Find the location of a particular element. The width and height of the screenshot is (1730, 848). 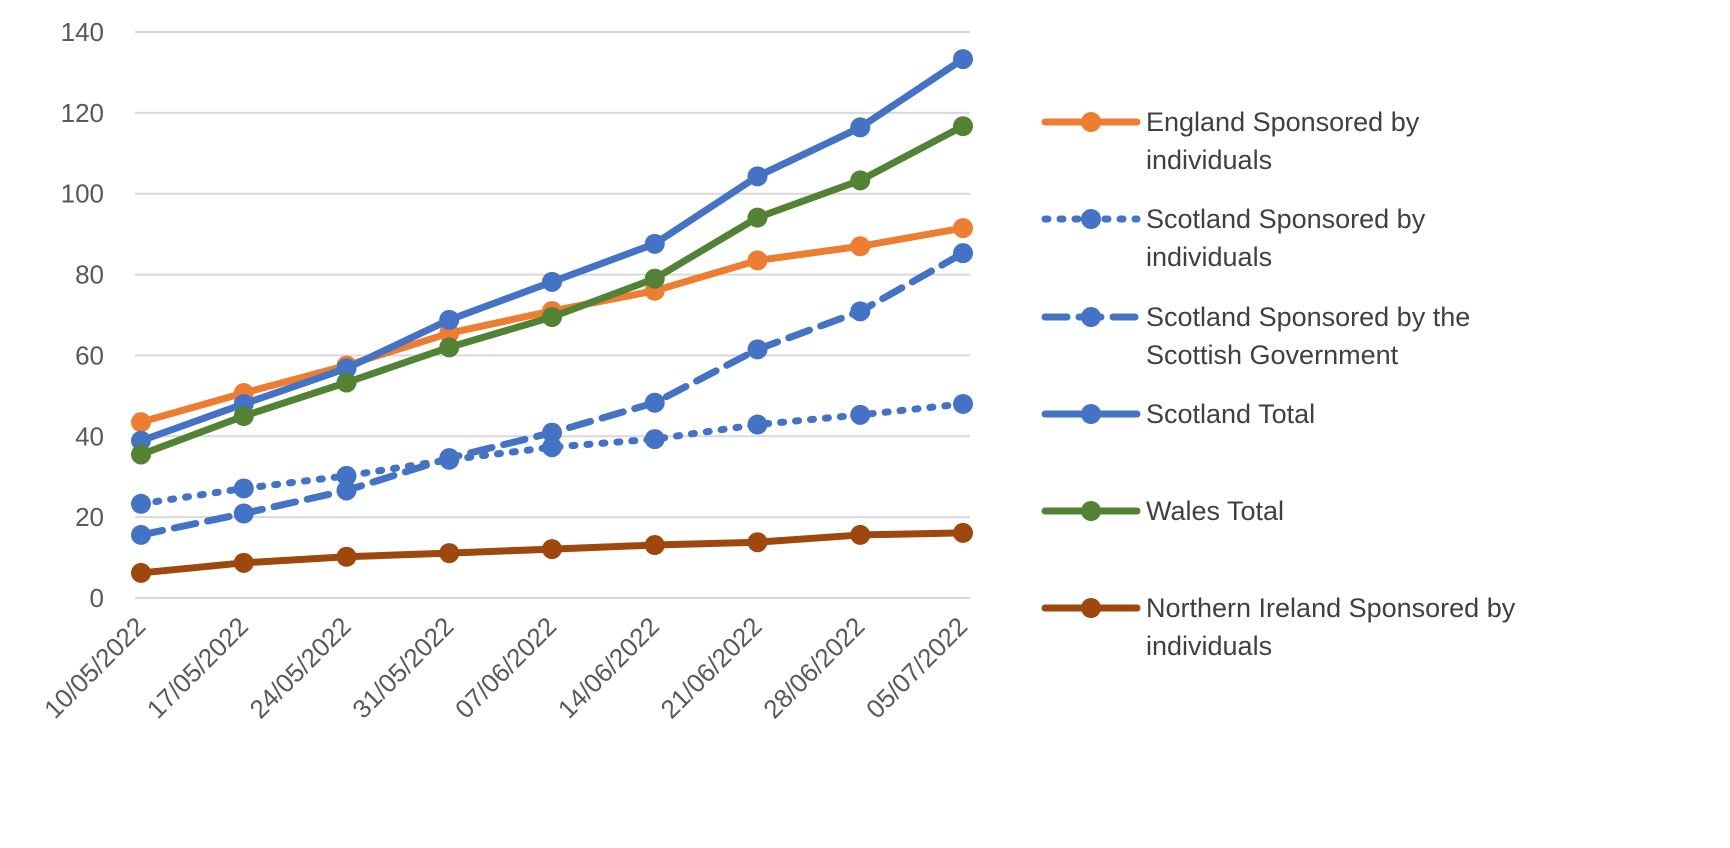

y-tick-label: 0 is located at coordinates (97, 598).